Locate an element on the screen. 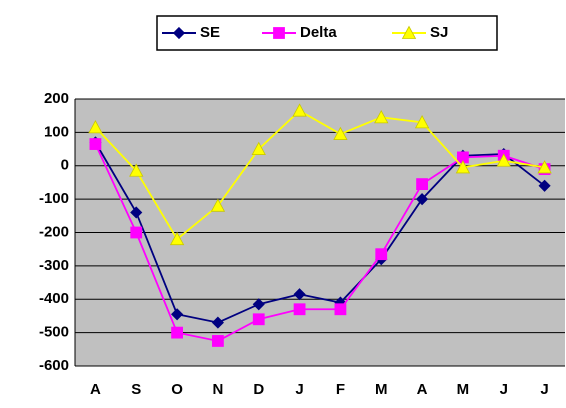 This screenshot has height=408, width=566. y-tick-label: 200 is located at coordinates (56, 98).